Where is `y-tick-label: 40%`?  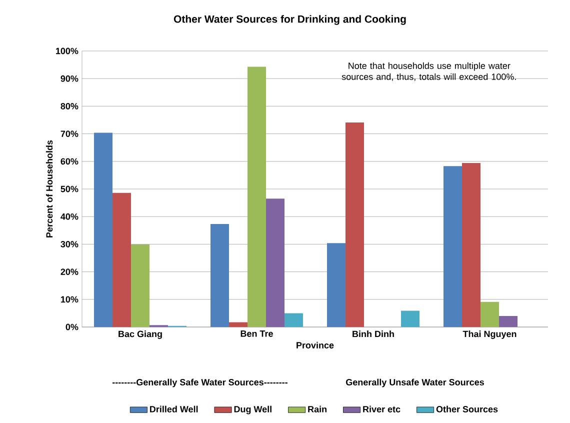
y-tick-label: 40% is located at coordinates (69, 216).